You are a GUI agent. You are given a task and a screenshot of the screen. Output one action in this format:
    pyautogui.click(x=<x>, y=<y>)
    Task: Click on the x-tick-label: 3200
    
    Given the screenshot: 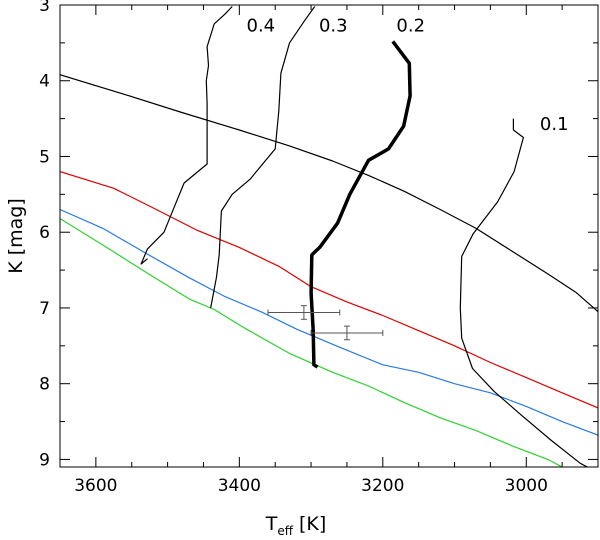 What is the action you would take?
    pyautogui.click(x=382, y=486)
    